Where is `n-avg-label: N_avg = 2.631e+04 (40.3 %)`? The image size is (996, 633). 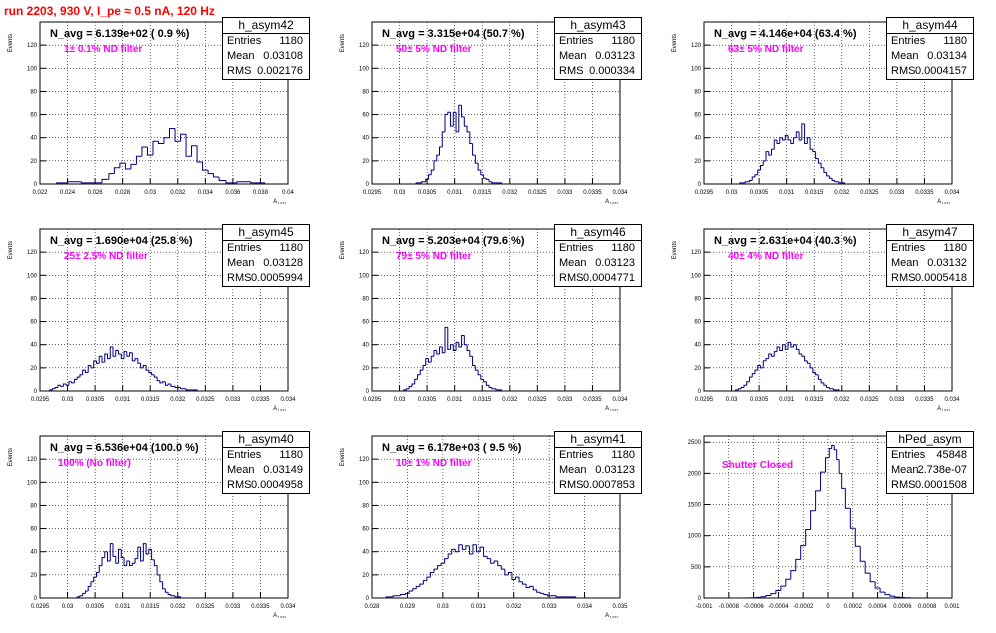 n-avg-label: N_avg = 2.631e+04 (40.3 %) is located at coordinates (785, 241).